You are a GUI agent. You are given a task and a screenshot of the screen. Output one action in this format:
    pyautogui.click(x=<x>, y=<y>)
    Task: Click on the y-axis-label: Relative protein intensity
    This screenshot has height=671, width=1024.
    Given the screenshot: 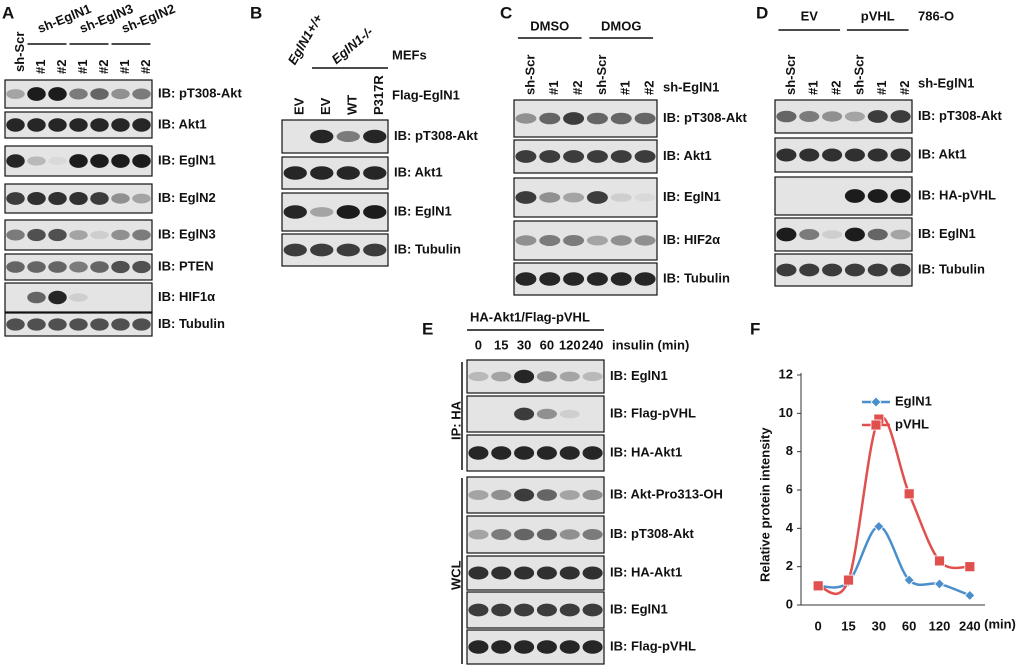 What is the action you would take?
    pyautogui.click(x=764, y=504)
    